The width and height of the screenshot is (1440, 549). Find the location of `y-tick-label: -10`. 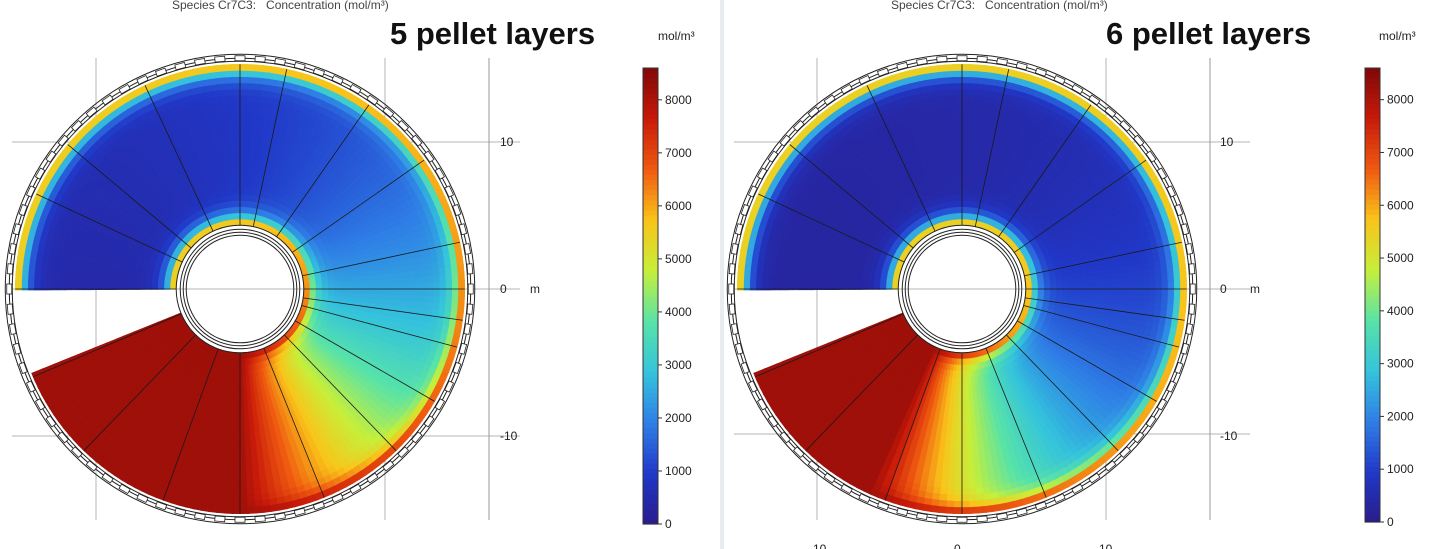

y-tick-label: -10 is located at coordinates (509, 436).